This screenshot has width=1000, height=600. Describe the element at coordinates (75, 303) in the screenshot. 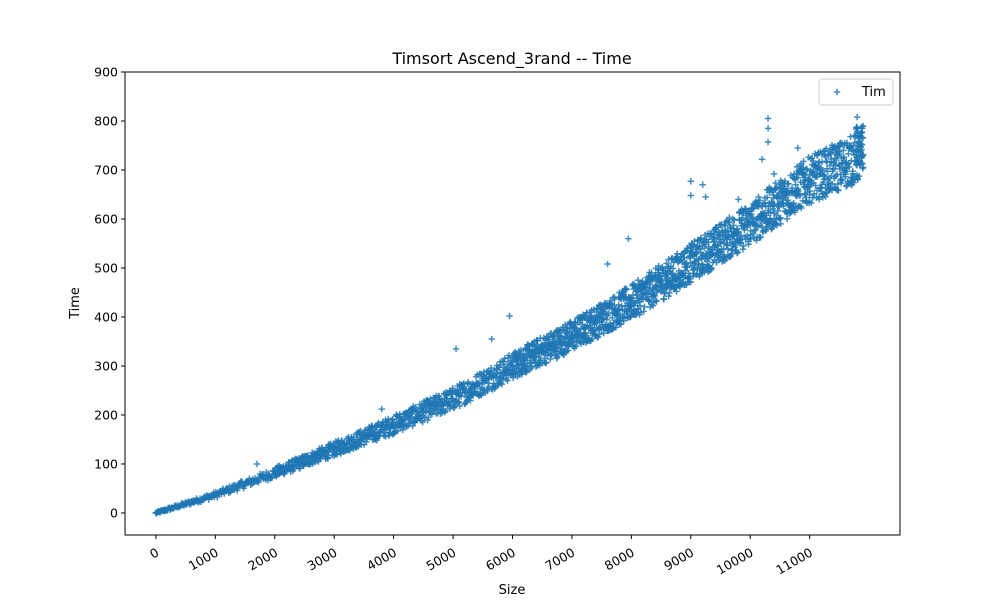

I see `y-axis-label: Time` at that location.